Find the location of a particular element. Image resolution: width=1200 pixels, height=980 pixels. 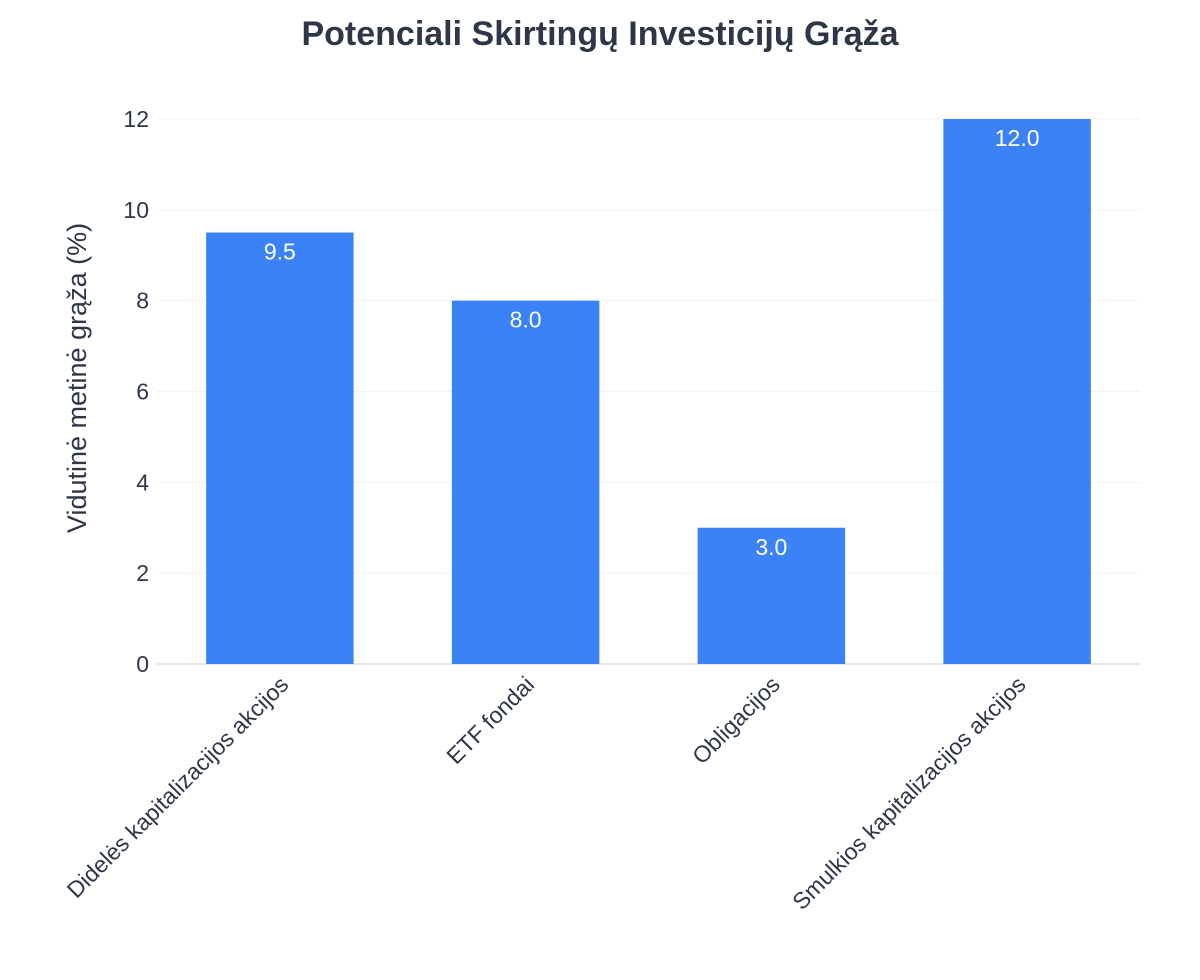

y-tick-label: 6 is located at coordinates (142, 392).